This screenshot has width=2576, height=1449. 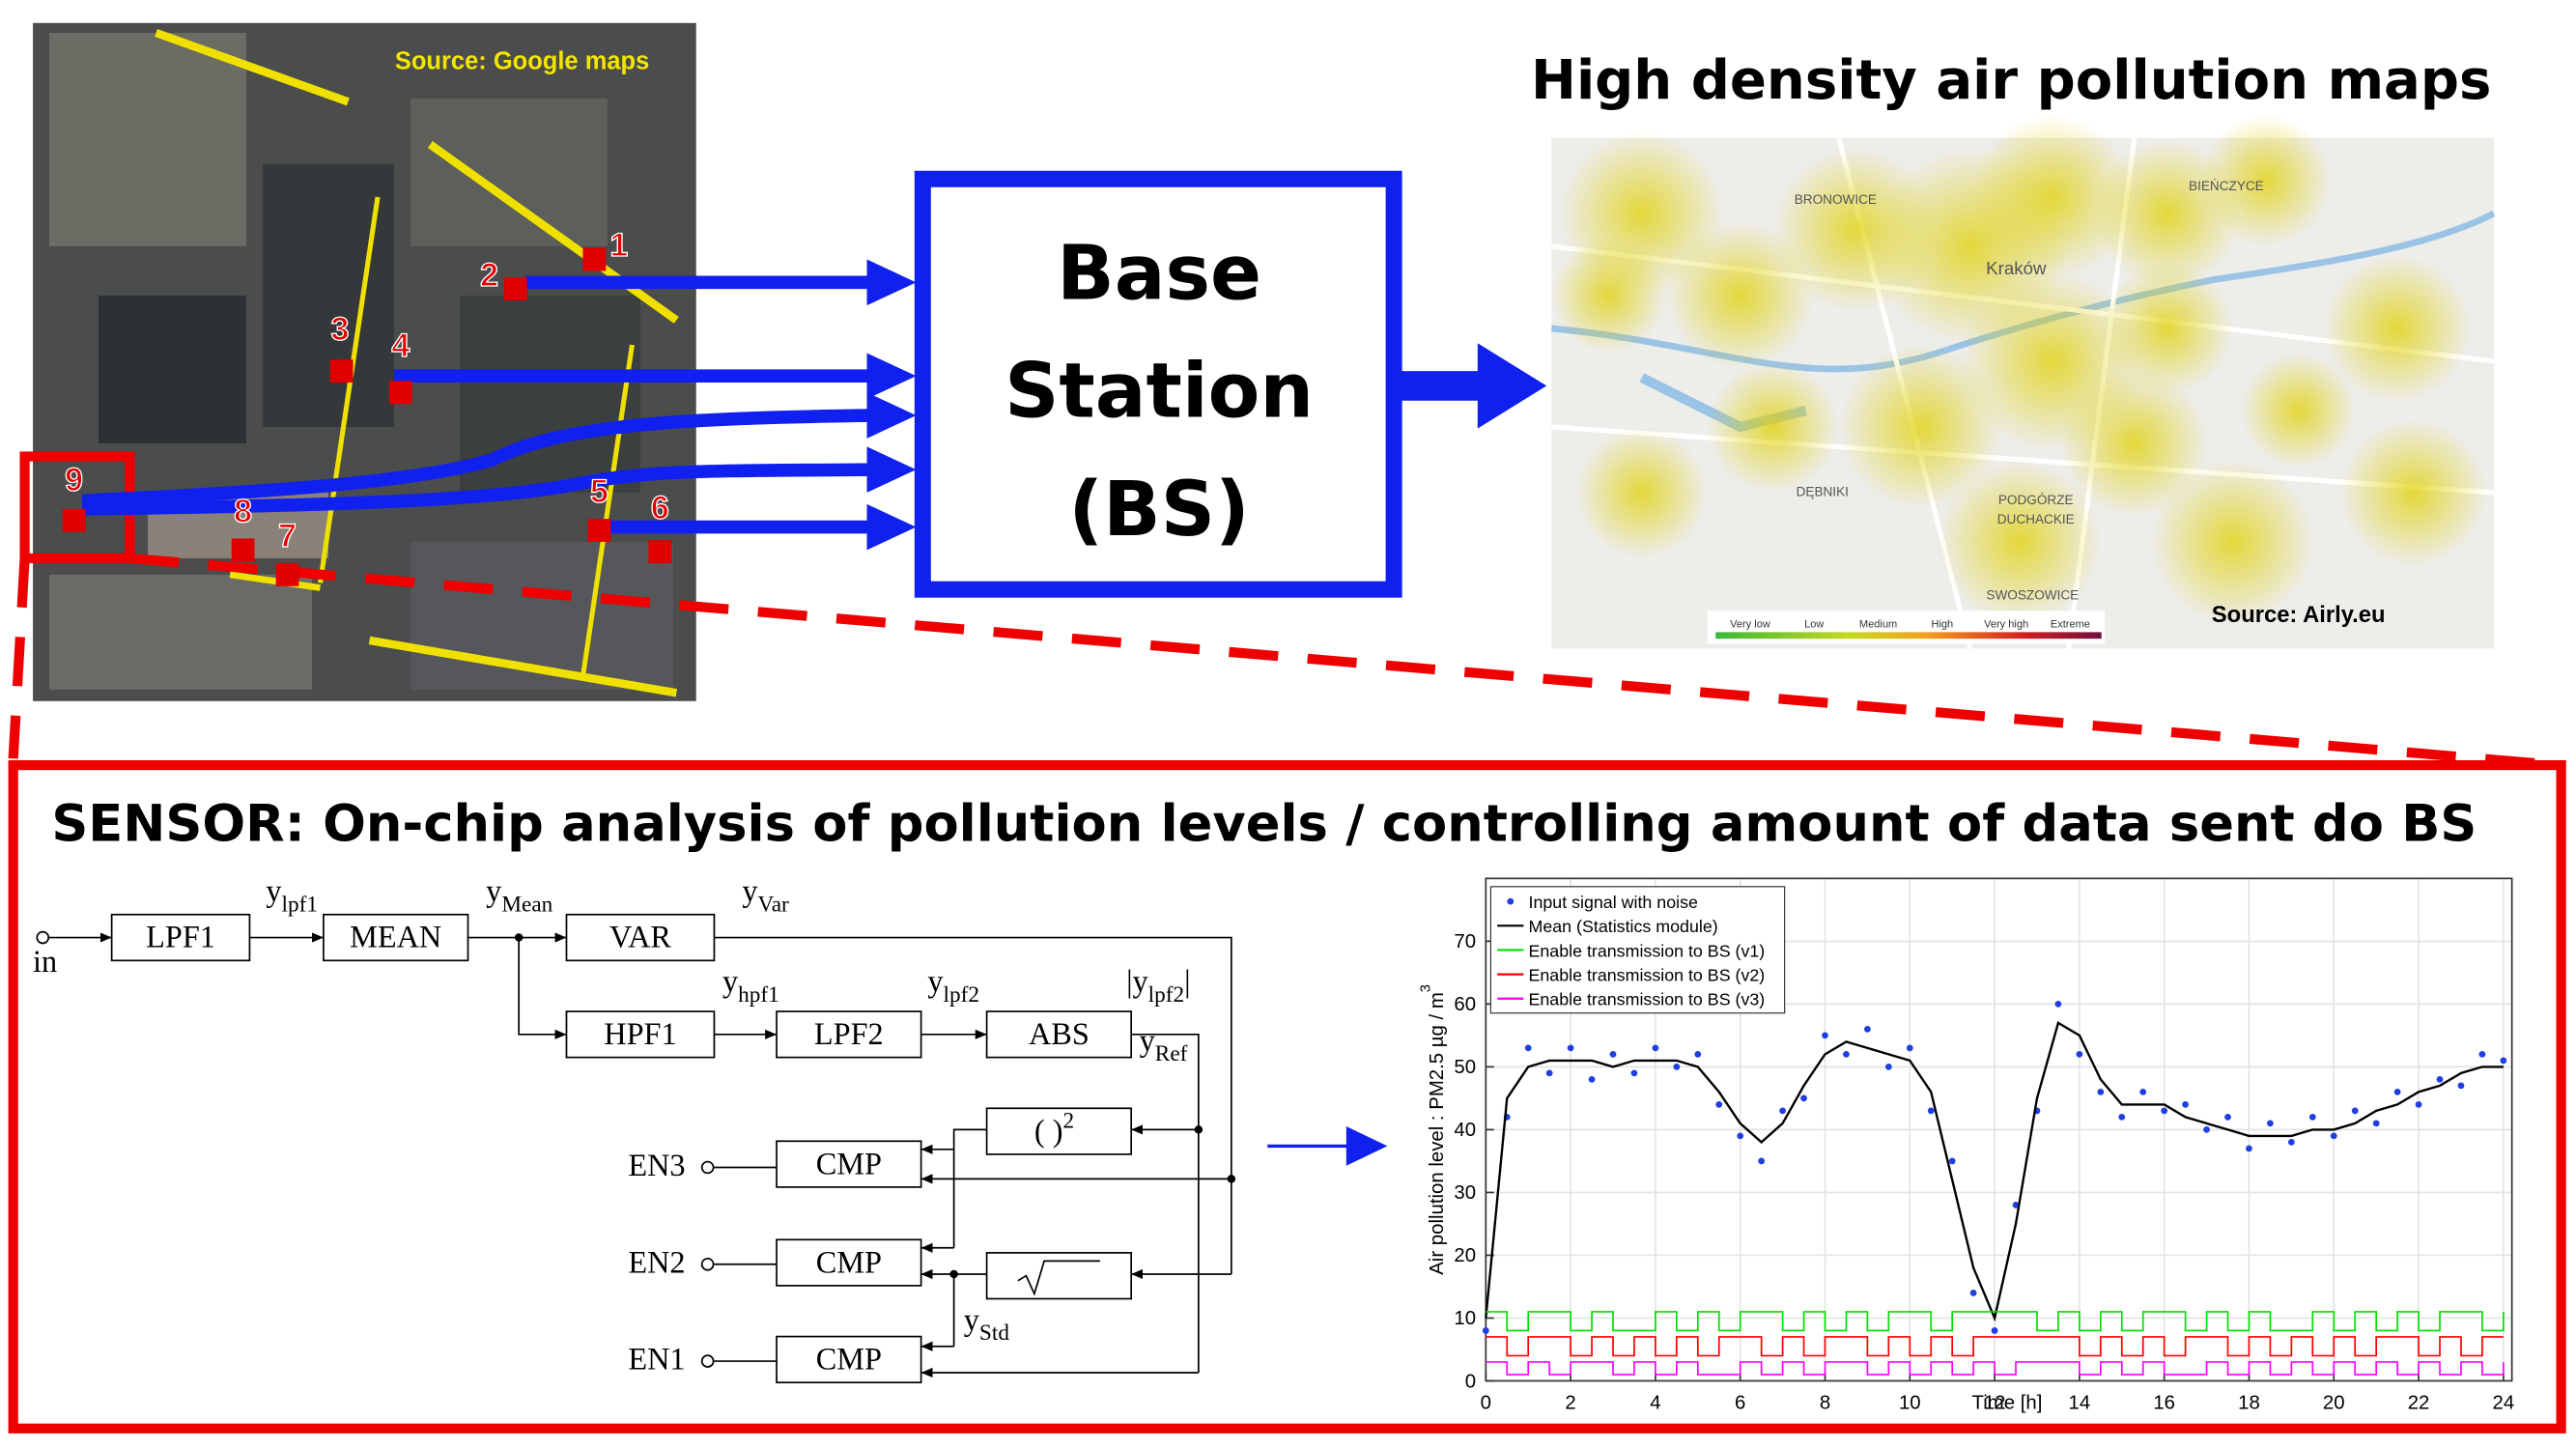 I want to click on label-part: |, so click(x=1187, y=981).